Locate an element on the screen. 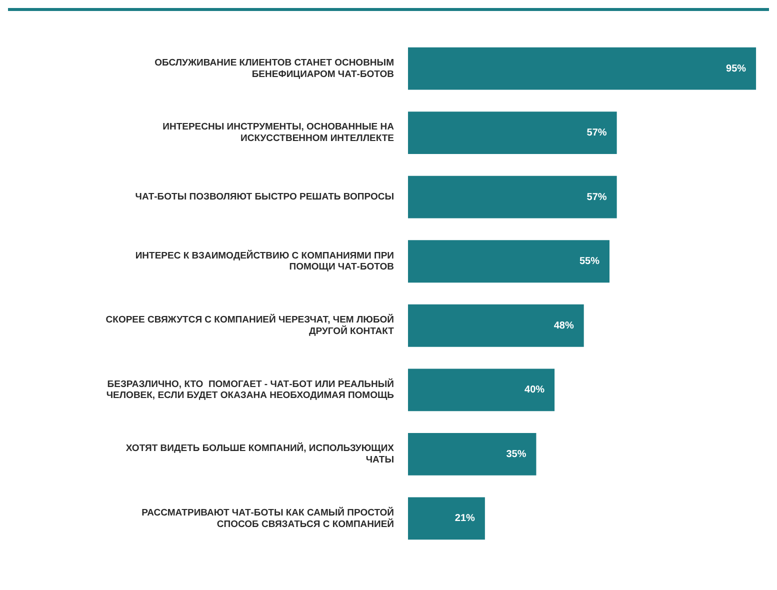  y-tick-label: ХОТЯТ ВИДЕТЬ БОЛЬШЕ КОМПАНИЙ, ИСПОЛЬЗУЮЩИХ ЧАТЫ is located at coordinates (260, 454).